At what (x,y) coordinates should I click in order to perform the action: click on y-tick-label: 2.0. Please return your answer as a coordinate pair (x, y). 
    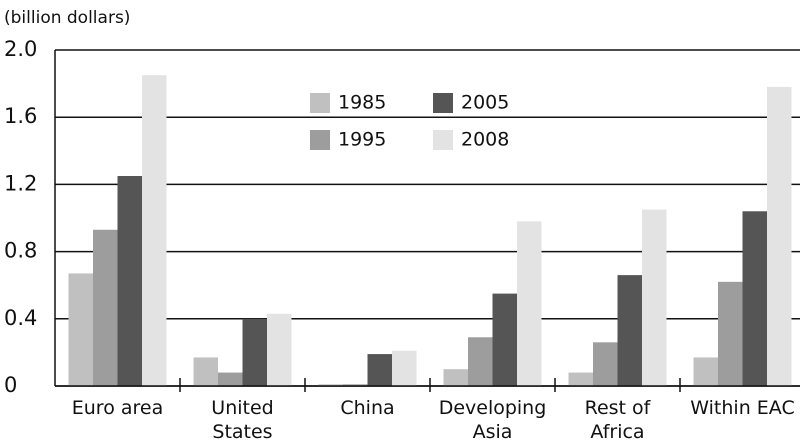
    Looking at the image, I should click on (20, 49).